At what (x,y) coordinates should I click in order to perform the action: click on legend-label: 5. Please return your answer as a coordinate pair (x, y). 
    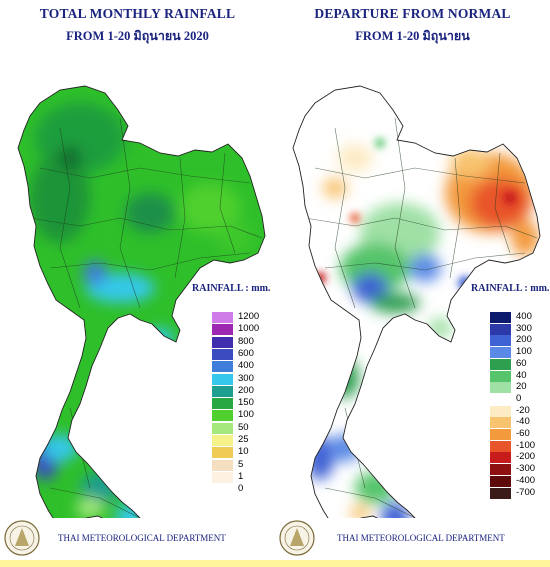
    Looking at the image, I should click on (241, 464).